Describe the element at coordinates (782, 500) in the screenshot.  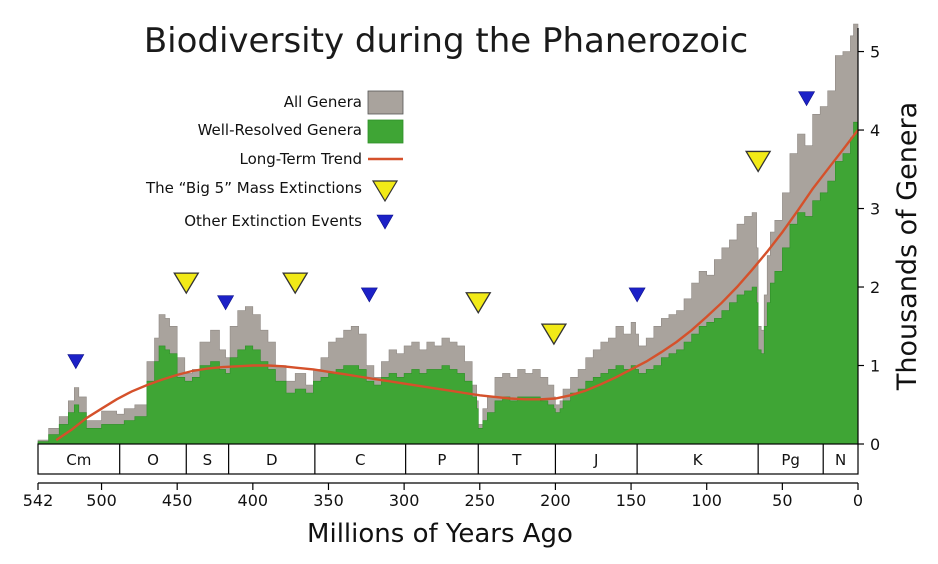
I see `x-tick-label-50: 50` at that location.